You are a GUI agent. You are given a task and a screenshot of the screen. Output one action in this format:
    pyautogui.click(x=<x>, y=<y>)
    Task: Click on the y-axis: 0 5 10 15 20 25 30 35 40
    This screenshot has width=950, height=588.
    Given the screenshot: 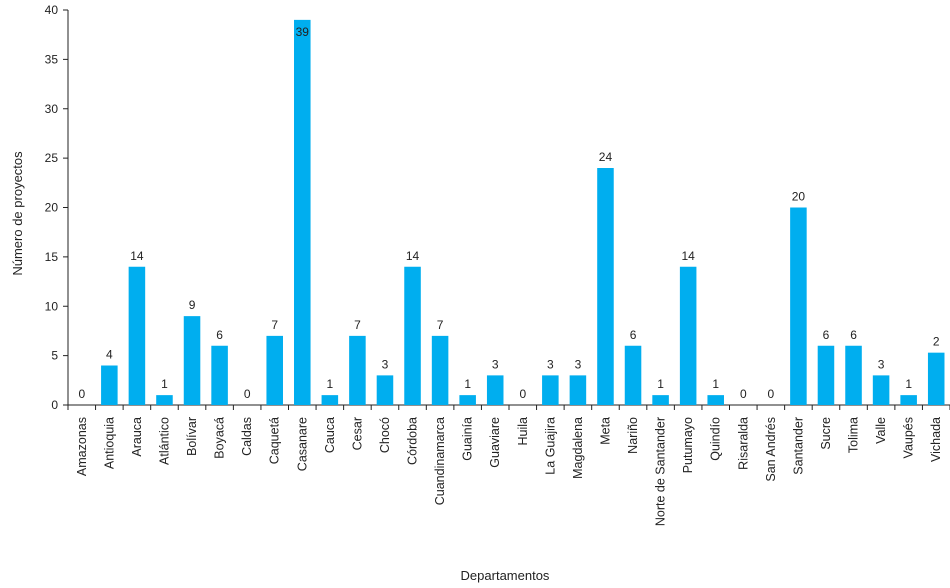 What is the action you would take?
    pyautogui.click(x=57, y=207)
    